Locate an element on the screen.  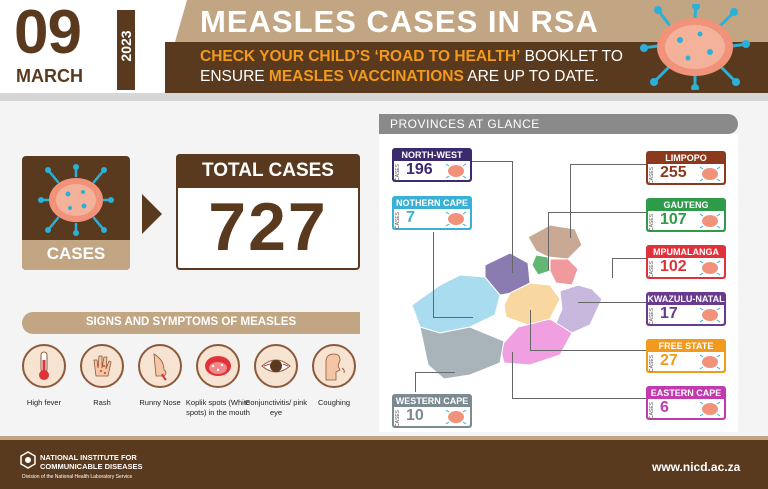
province-gauteng: GAUTENG CASES 107 is located at coordinates (686, 215).